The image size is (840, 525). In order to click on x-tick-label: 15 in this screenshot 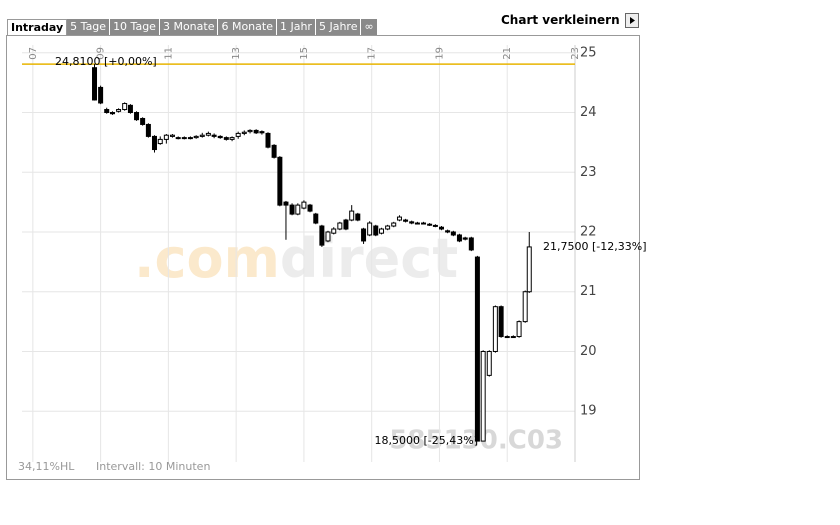, I will do `click(304, 53)`.